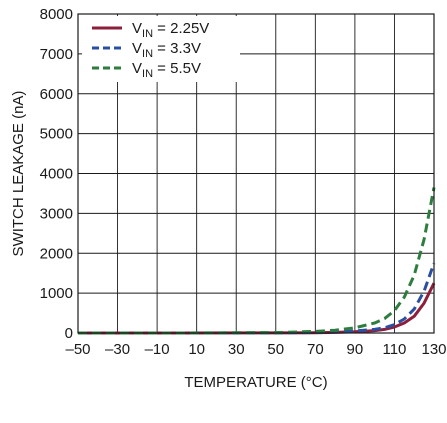  Describe the element at coordinates (355, 349) in the screenshot. I see `x-tick-label: 90` at that location.